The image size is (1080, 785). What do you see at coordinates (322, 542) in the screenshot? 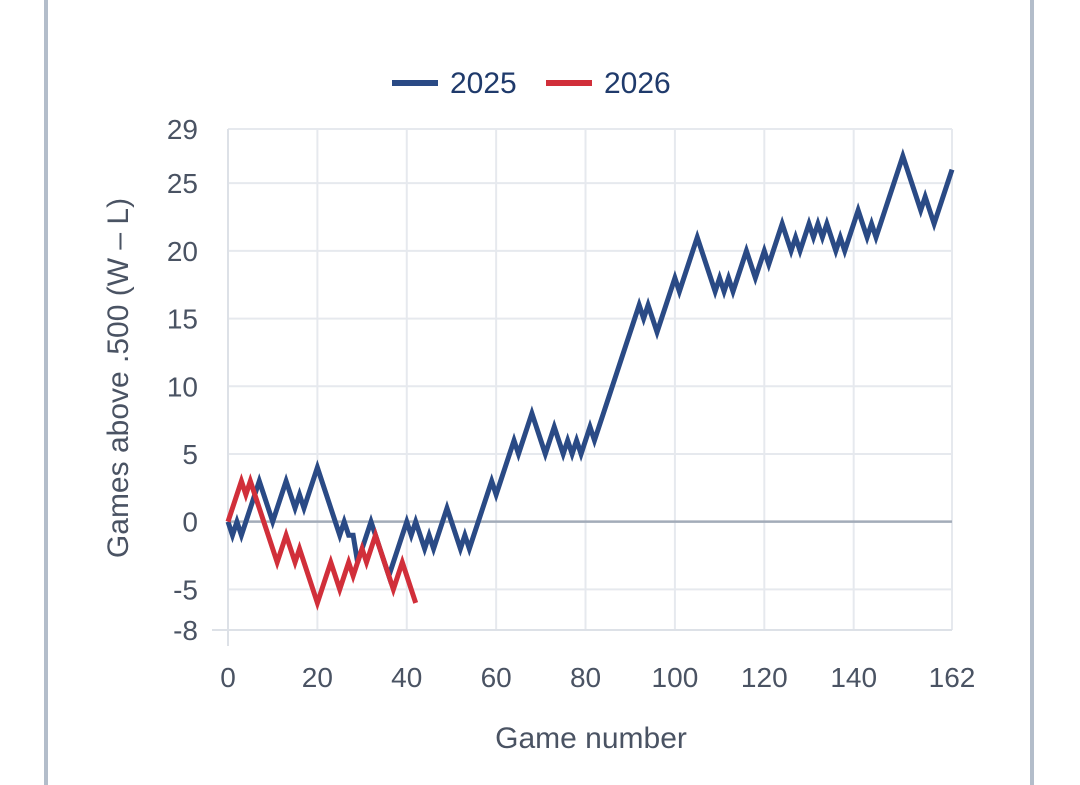
I see `series-line-2026` at bounding box center [322, 542].